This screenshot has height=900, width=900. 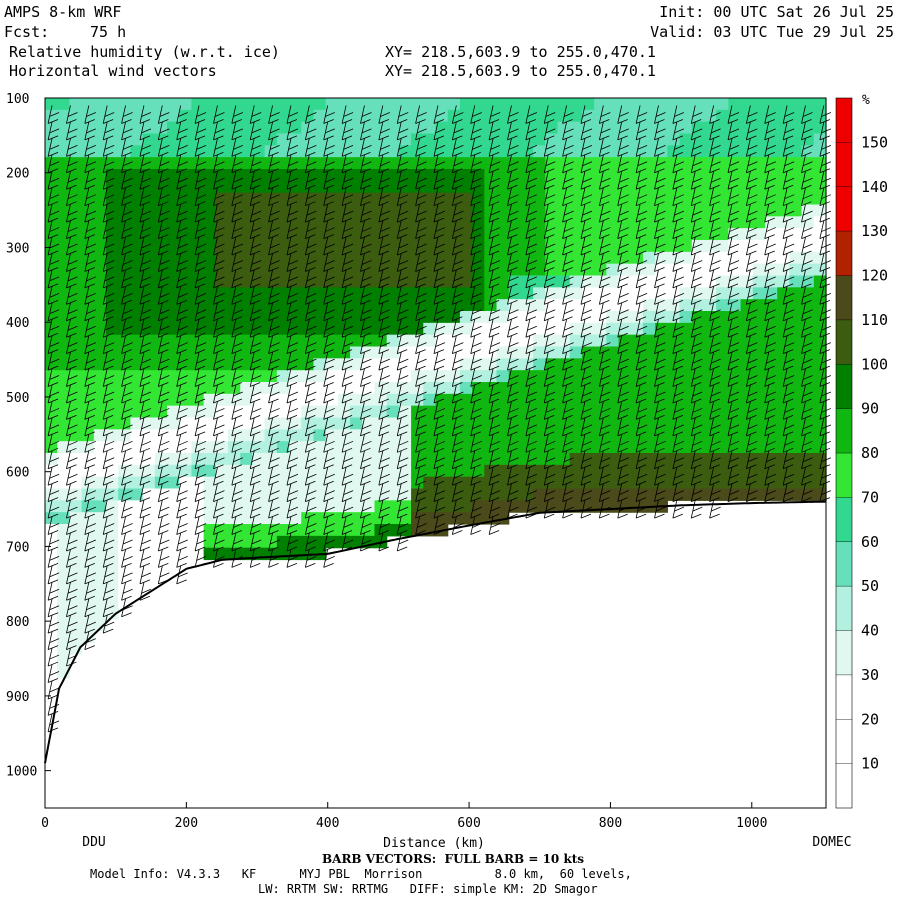 I want to click on xy-range-1: XY= 218.5,603.9 to 255.0,470.1, so click(x=520, y=52).